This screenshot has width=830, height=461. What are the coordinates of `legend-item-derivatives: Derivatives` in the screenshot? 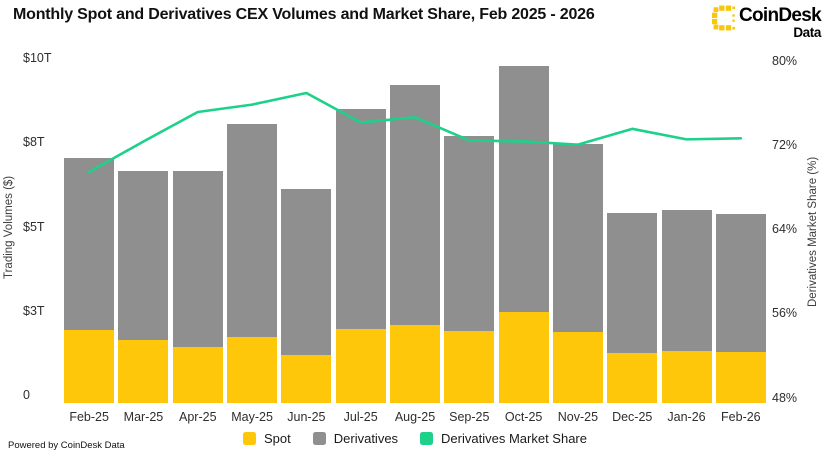 It's located at (355, 438).